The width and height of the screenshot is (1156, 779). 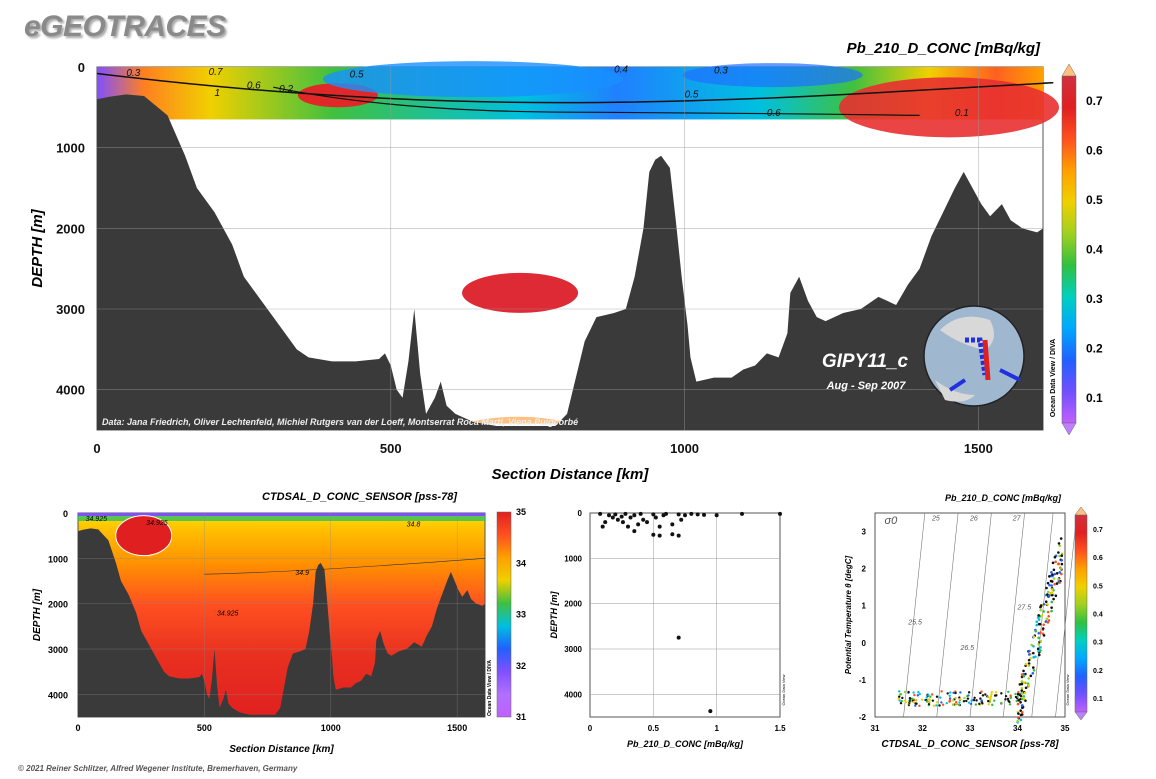 I want to click on pb210-contour, so click(x=596, y=101).